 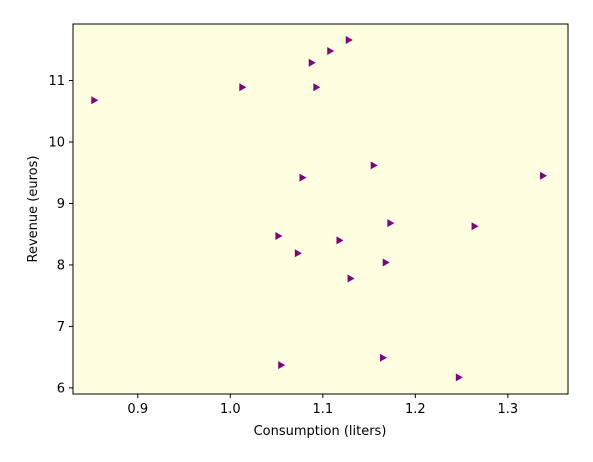 I want to click on y-tick-label: 9, so click(x=61, y=204).